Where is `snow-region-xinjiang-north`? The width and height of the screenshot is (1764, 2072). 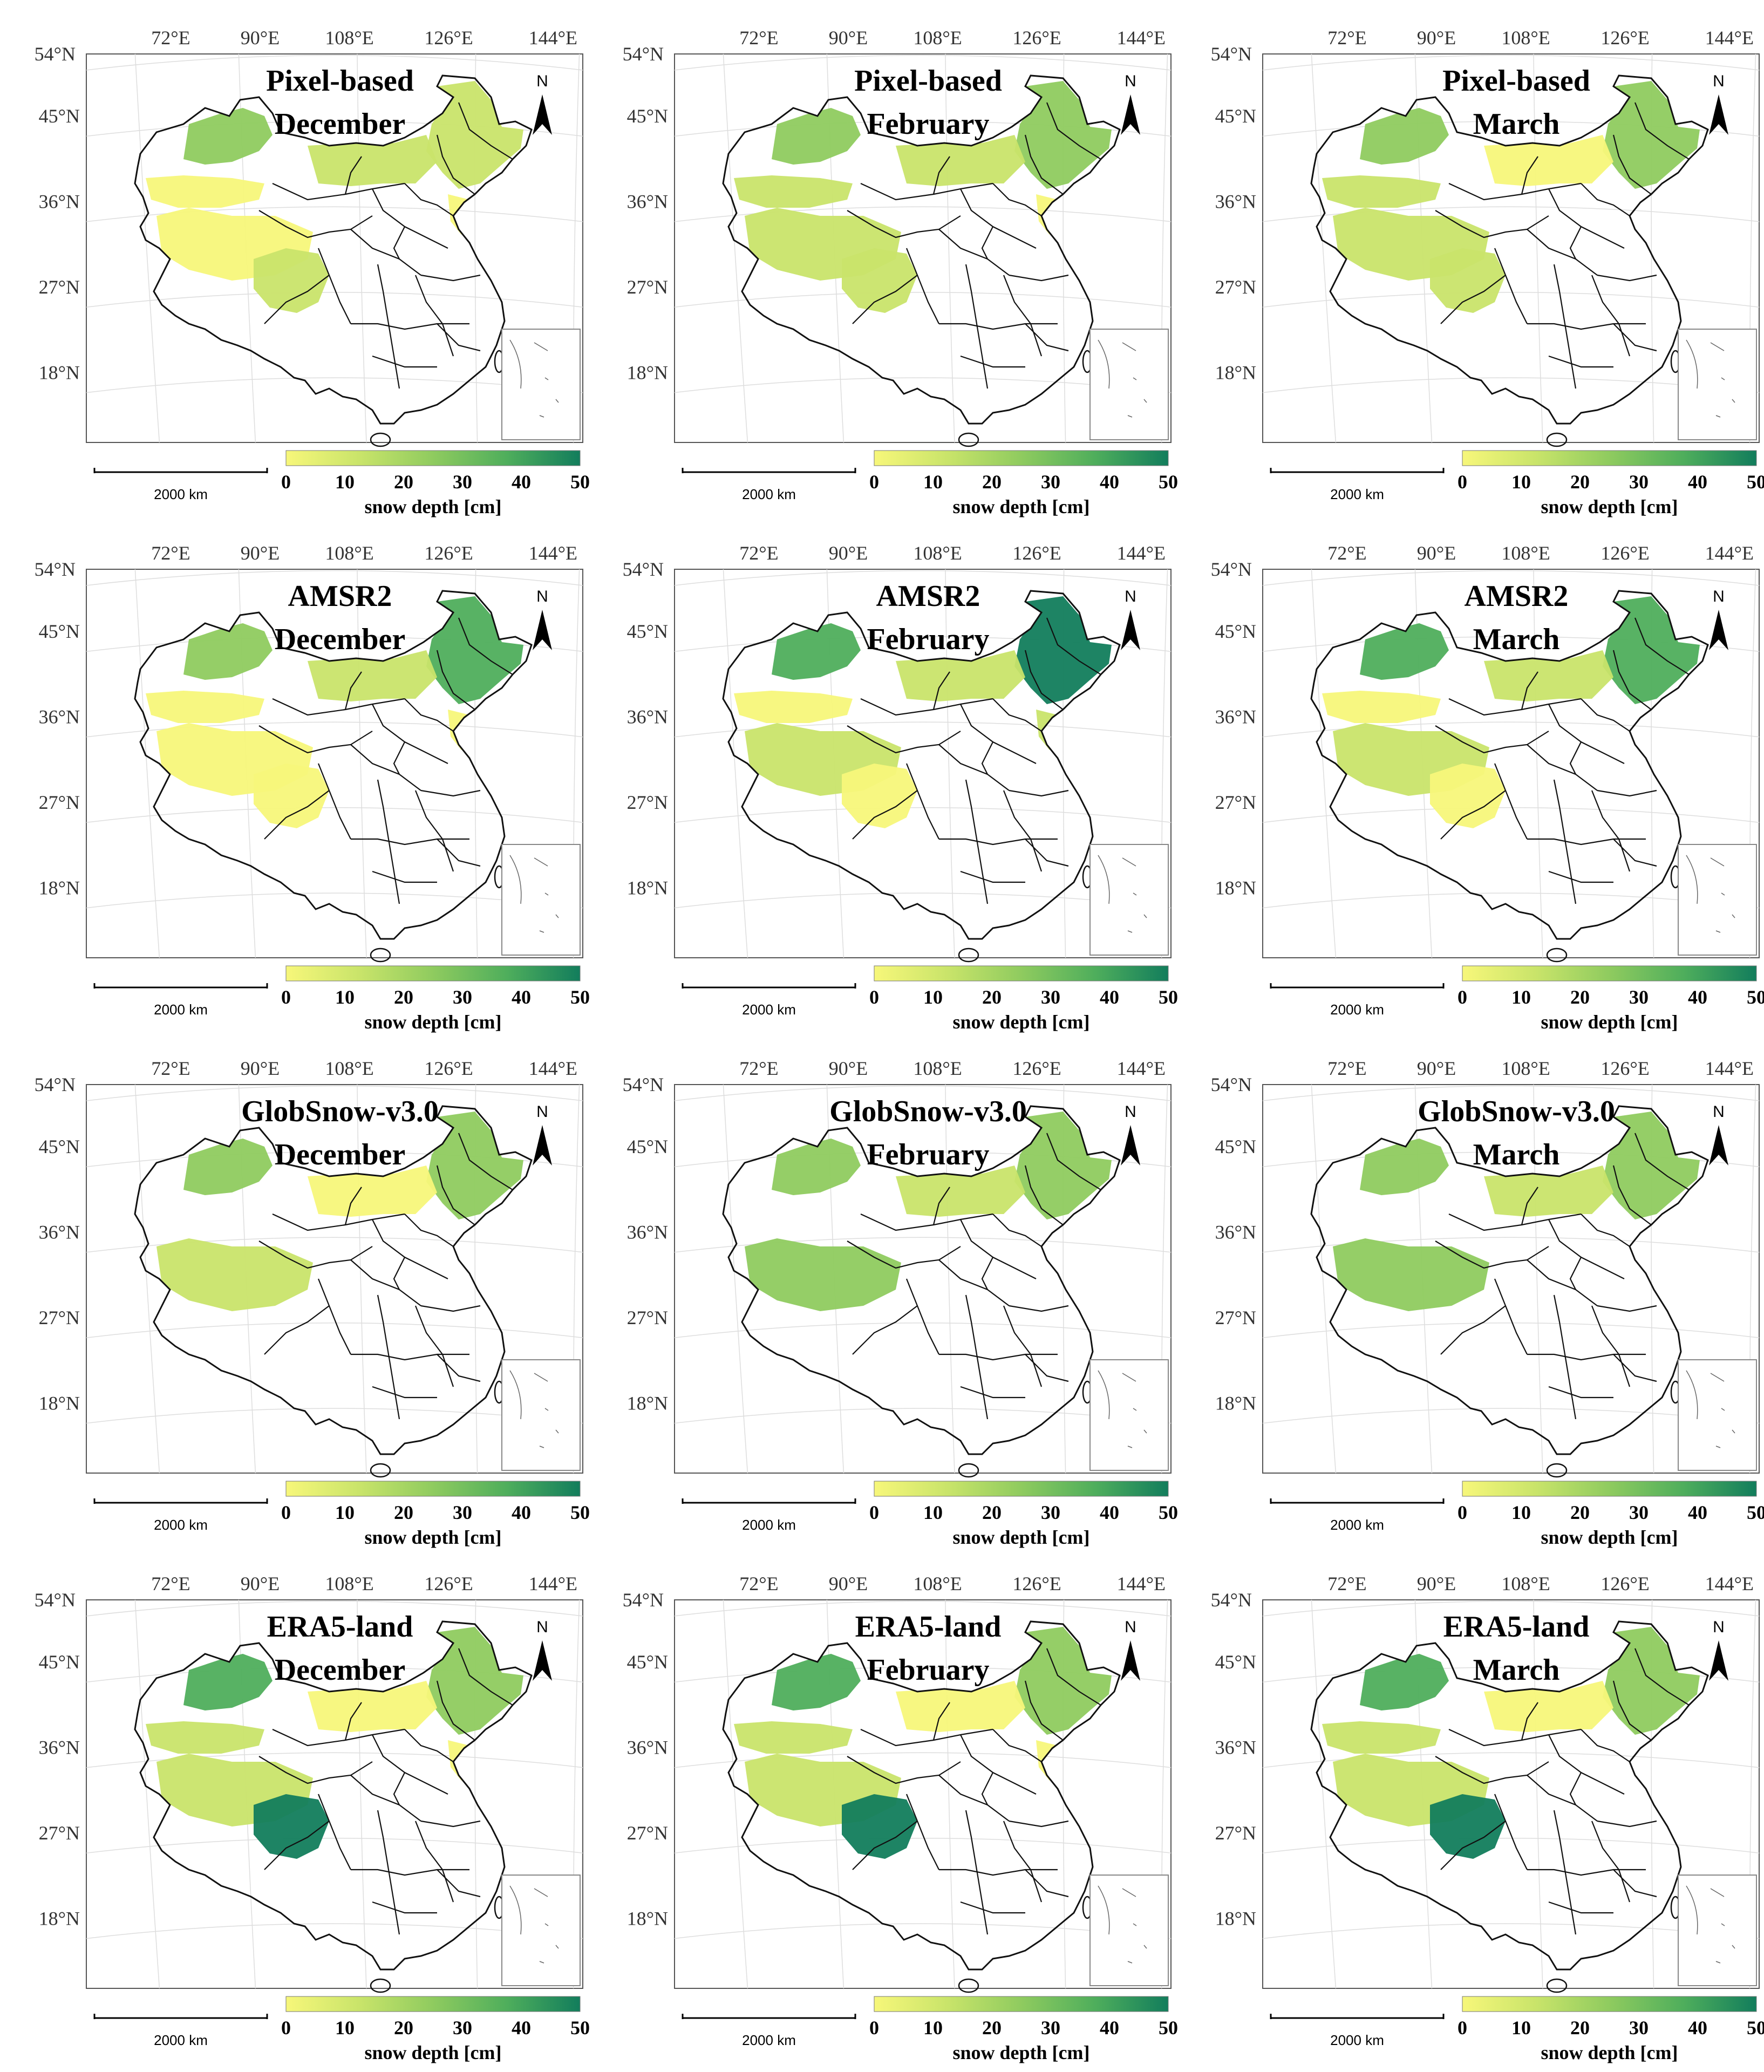 snow-region-xinjiang-north is located at coordinates (816, 651).